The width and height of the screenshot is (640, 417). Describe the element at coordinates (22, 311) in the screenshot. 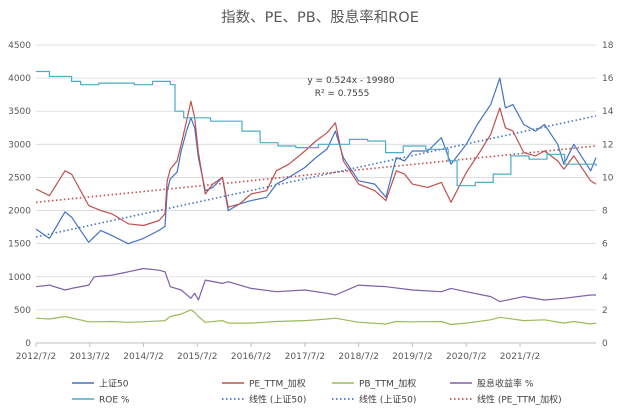

I see `y-left-tick-label: 500` at that location.